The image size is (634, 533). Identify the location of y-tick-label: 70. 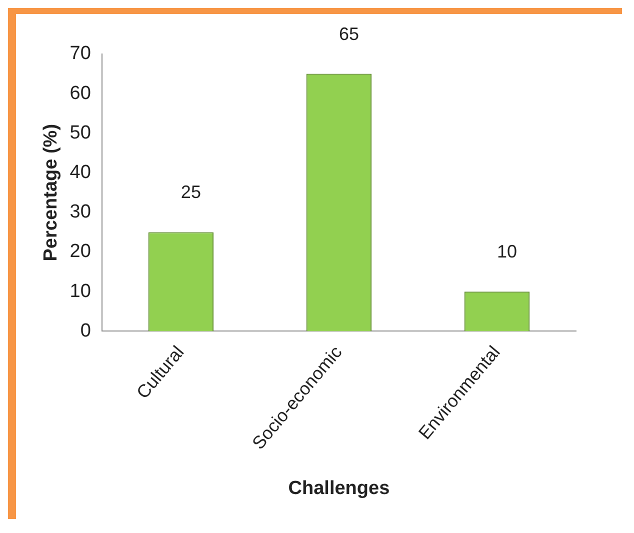
(80, 53).